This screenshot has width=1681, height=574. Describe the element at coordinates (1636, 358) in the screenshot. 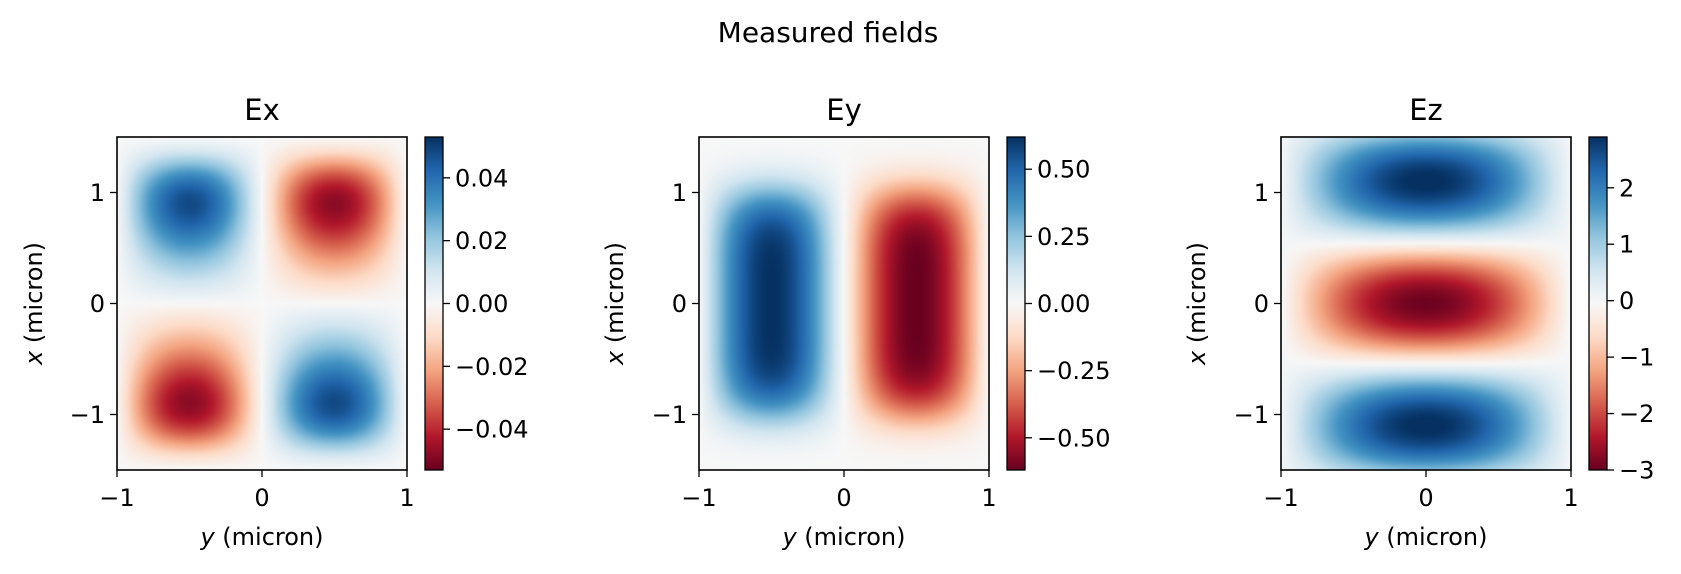

I see `colorbar-tick-label: −1` at that location.